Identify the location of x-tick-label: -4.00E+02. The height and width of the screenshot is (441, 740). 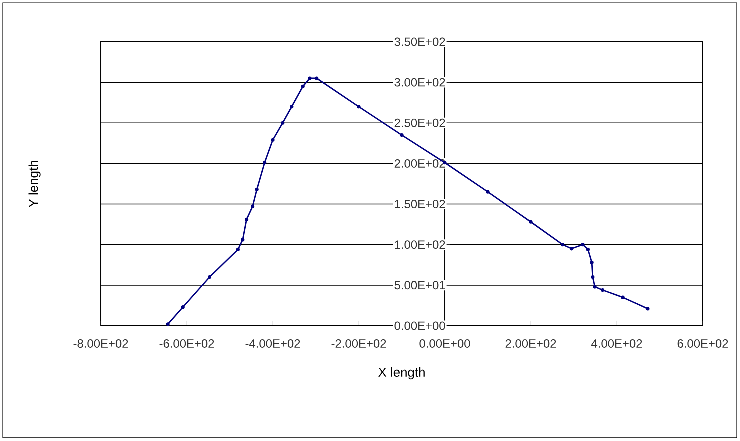
(273, 344).